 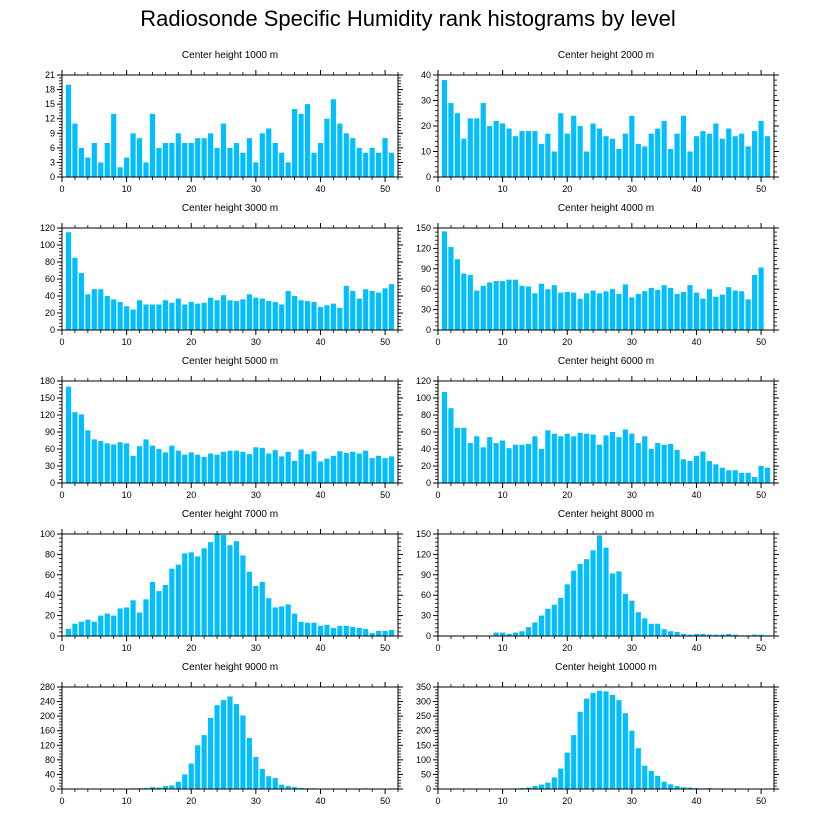 I want to click on y-tick-label: 90, so click(x=426, y=575).